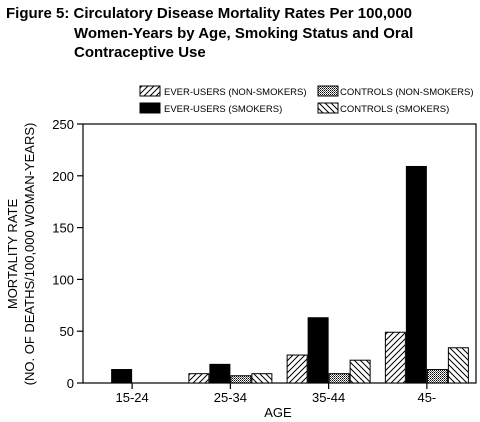 Image resolution: width=480 pixels, height=422 pixels. Describe the element at coordinates (63, 228) in the screenshot. I see `y-tick-label: 150` at that location.